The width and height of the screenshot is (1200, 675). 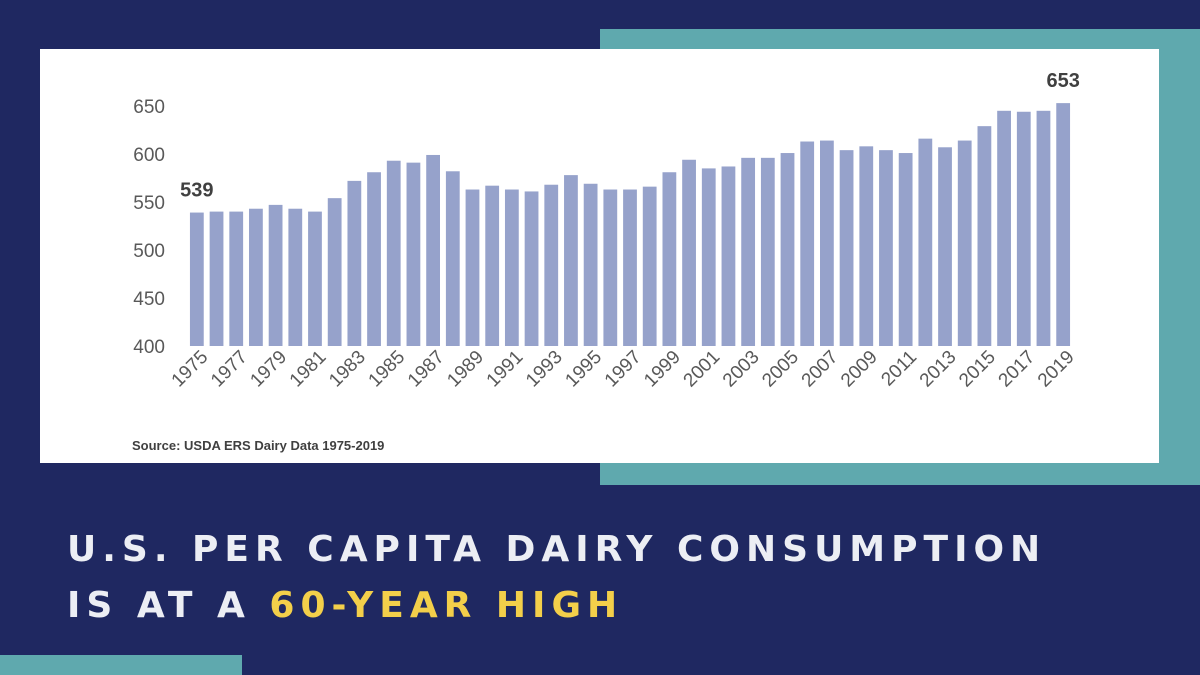 What do you see at coordinates (741, 369) in the screenshot?
I see `x-tick-label: 2003` at bounding box center [741, 369].